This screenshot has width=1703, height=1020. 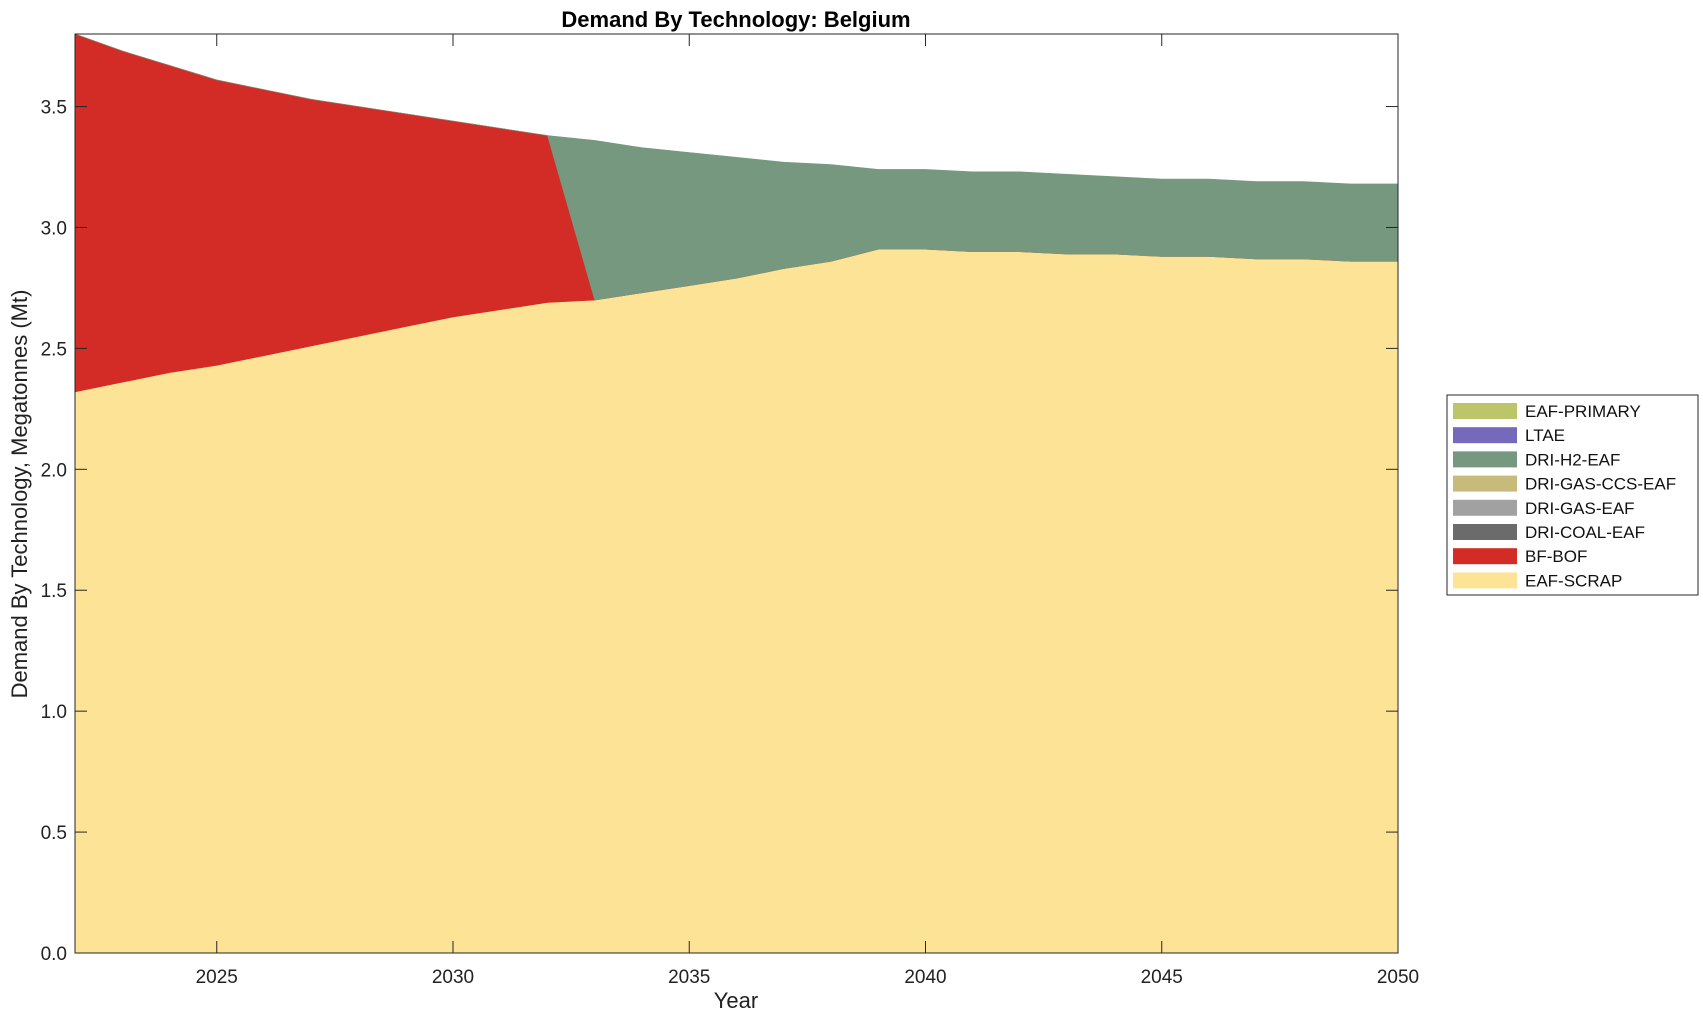 What do you see at coordinates (1398, 977) in the screenshot?
I see `x-tick-label: 2050` at bounding box center [1398, 977].